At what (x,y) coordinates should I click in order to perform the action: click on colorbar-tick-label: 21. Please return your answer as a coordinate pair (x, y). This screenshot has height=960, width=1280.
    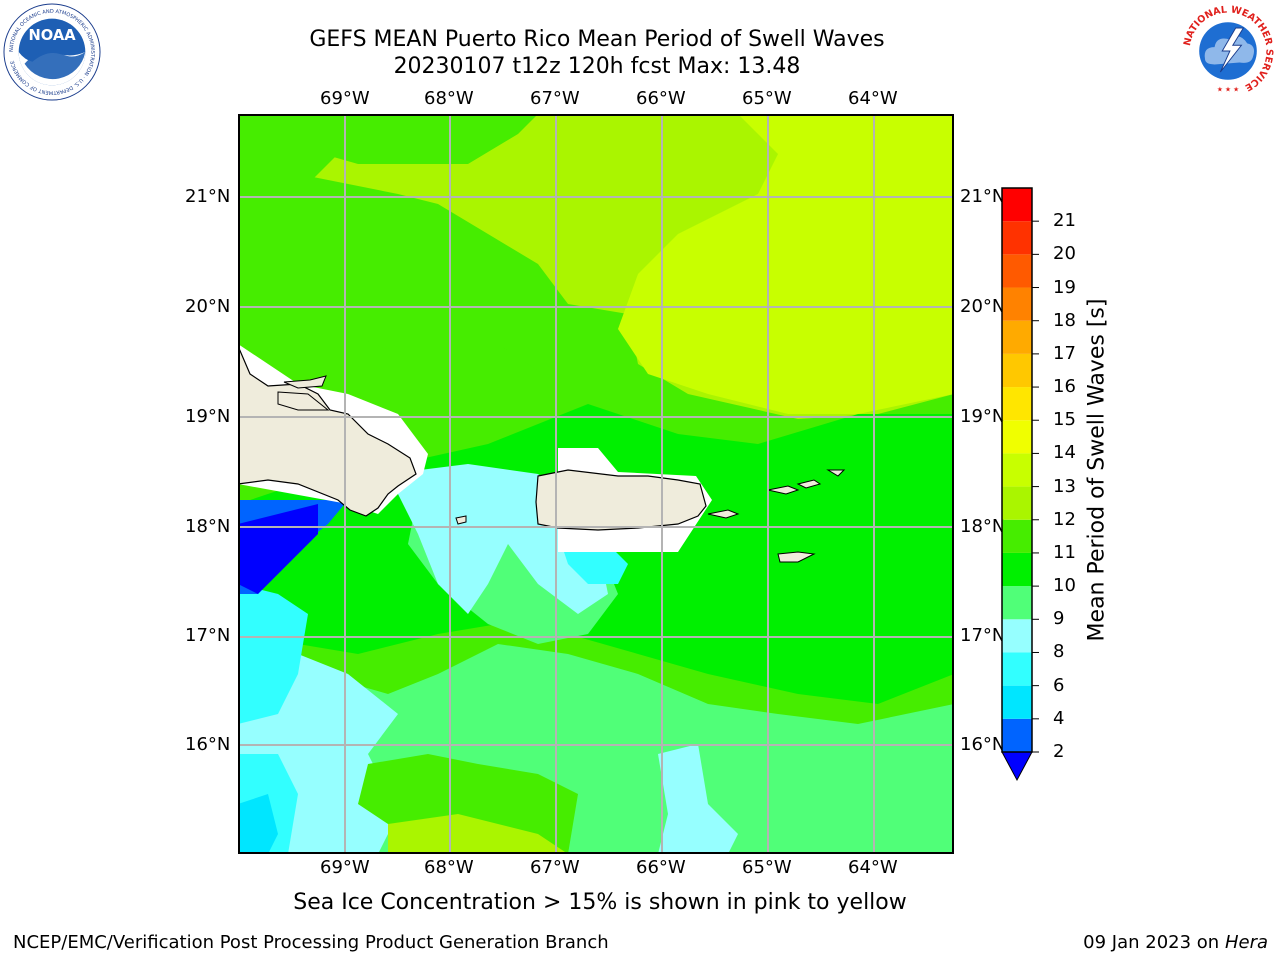
    Looking at the image, I should click on (1064, 221).